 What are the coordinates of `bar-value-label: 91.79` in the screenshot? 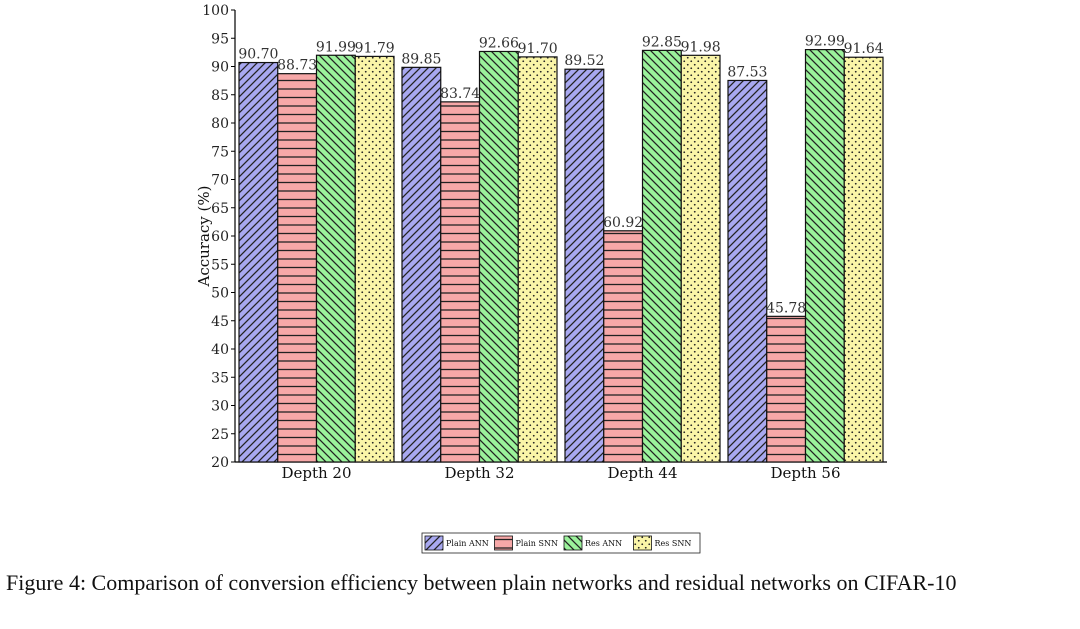 It's located at (375, 48).